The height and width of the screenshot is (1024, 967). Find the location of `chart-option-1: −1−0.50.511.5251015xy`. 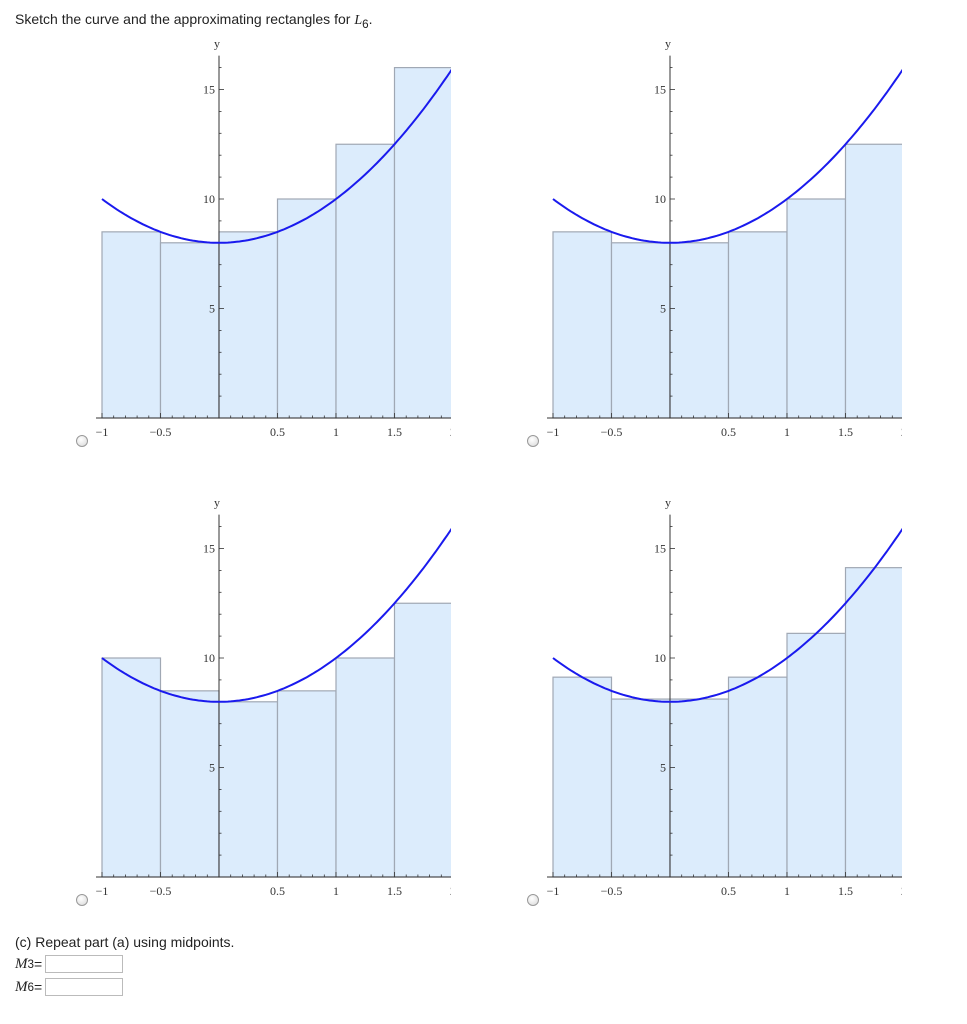

chart-option-1: −1−0.50.511.5251015xy is located at coordinates (273, 238).